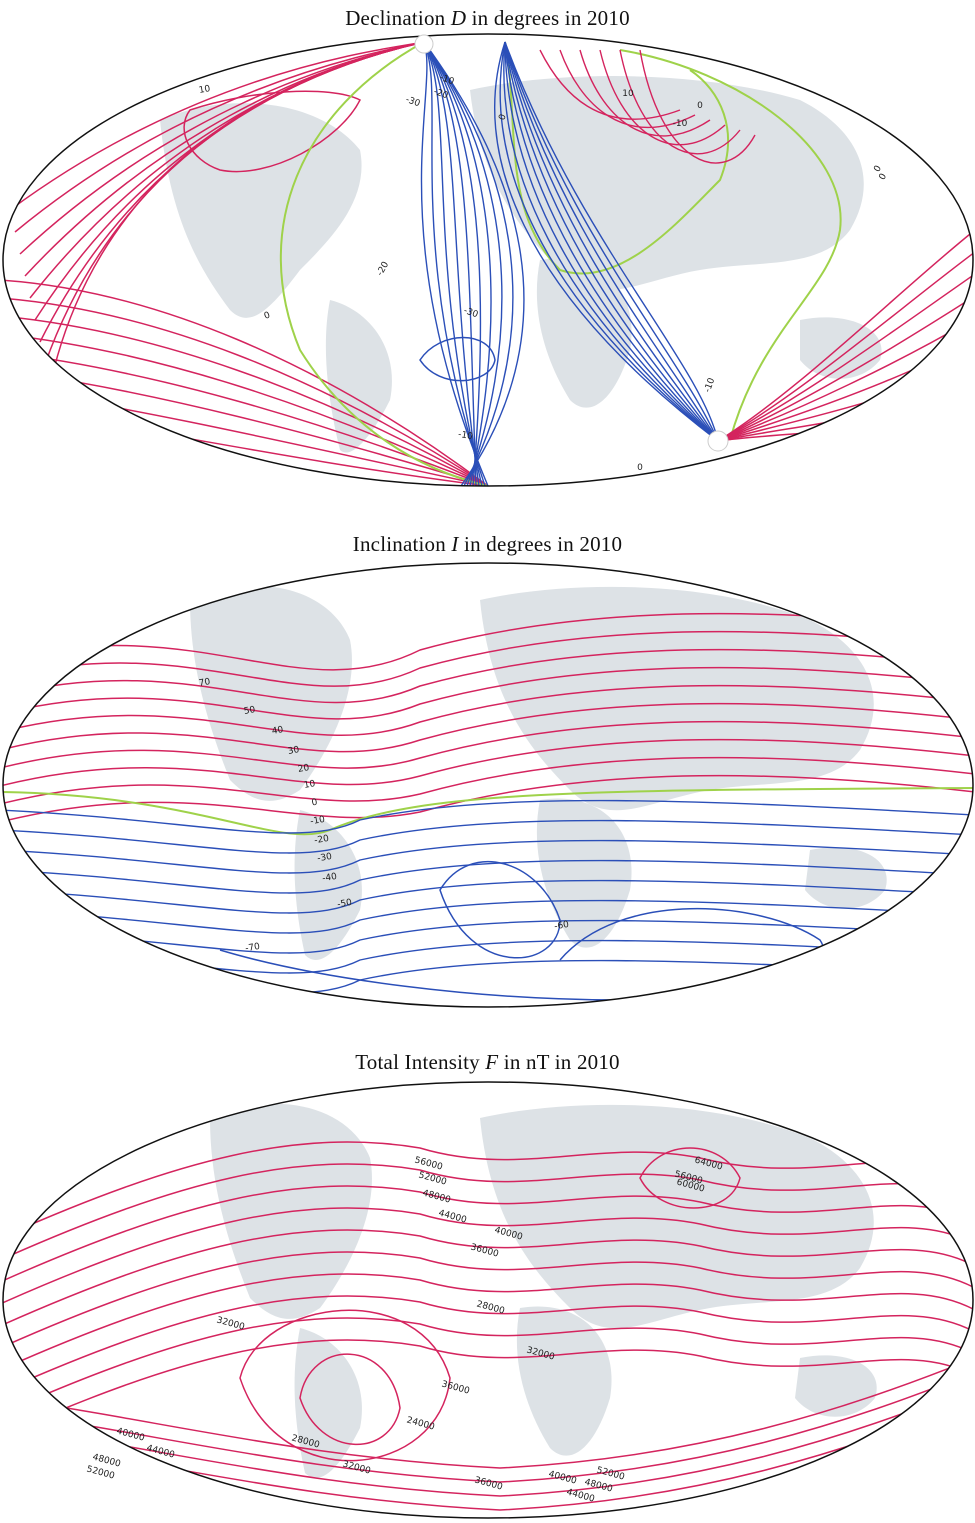  Describe the element at coordinates (303, 769) in the screenshot. I see `inclination-contour-label: 20` at that location.